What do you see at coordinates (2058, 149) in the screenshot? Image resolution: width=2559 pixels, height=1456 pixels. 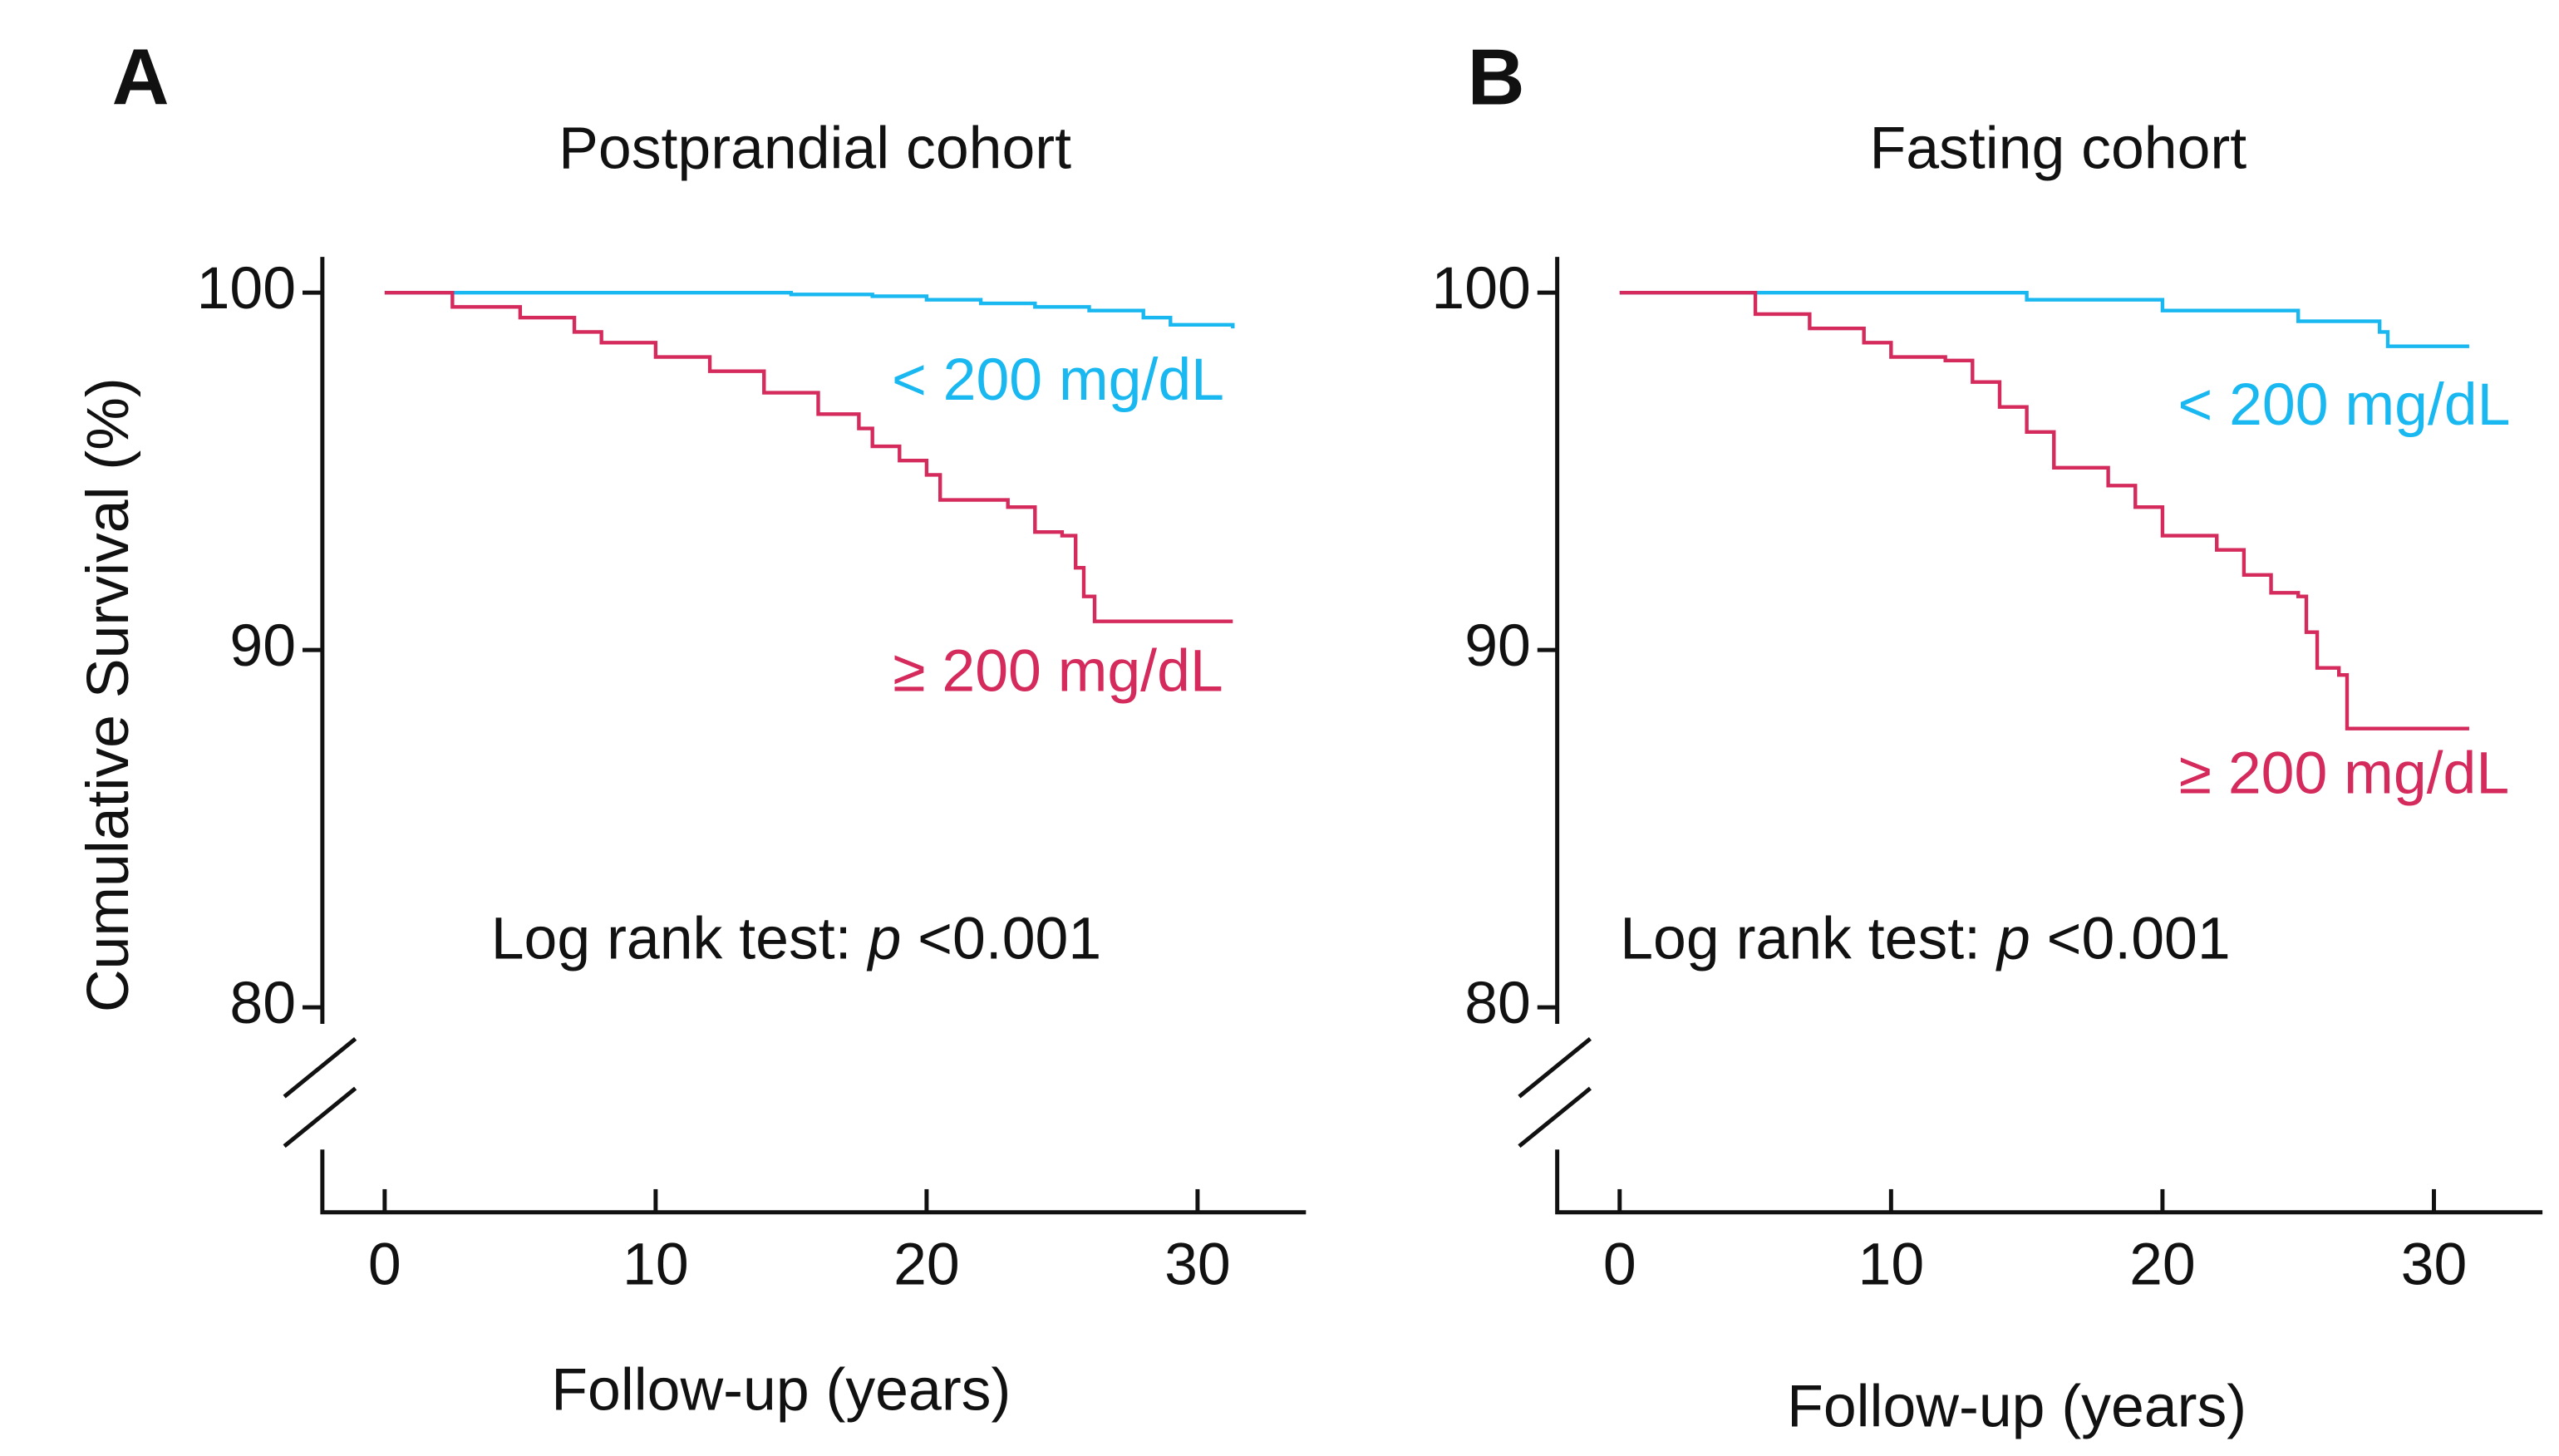 I see `panel-title: Fasting cohort` at bounding box center [2058, 149].